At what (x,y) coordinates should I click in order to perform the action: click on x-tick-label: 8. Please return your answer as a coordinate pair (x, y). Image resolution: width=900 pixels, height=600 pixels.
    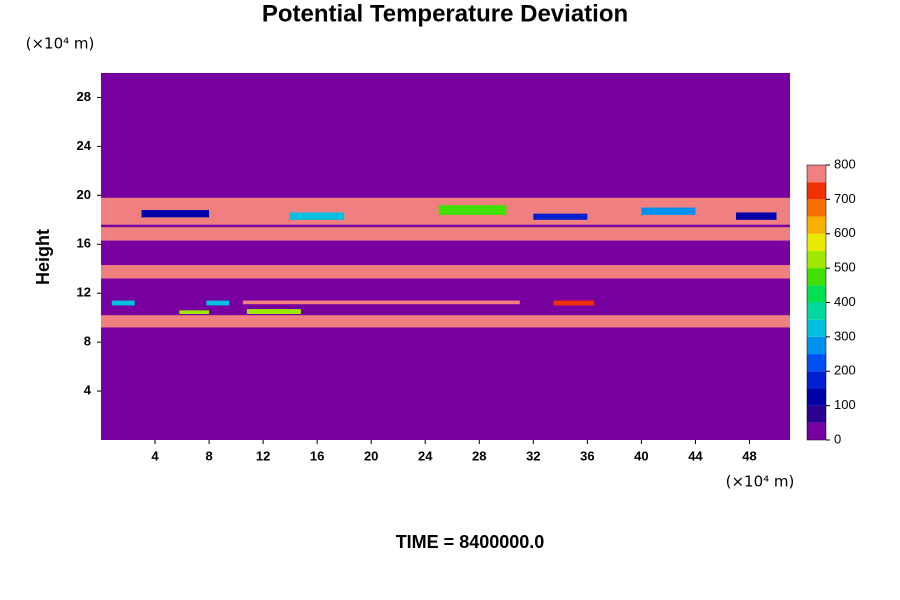
    Looking at the image, I should click on (208, 455).